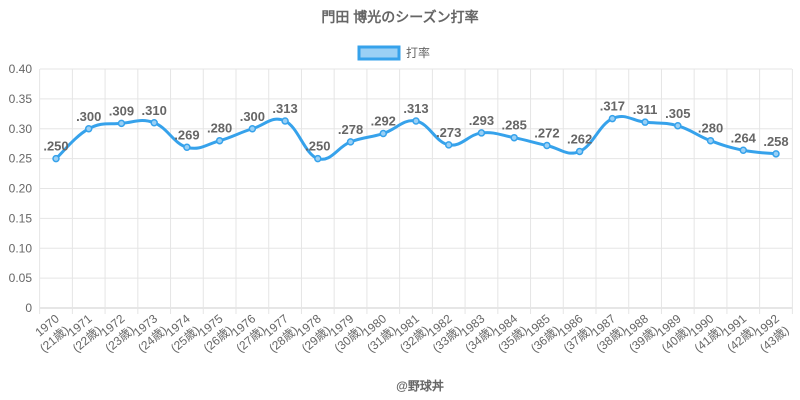 Image resolution: width=800 pixels, height=400 pixels. What do you see at coordinates (514, 125) in the screenshot?
I see `data-label: .285` at bounding box center [514, 125].